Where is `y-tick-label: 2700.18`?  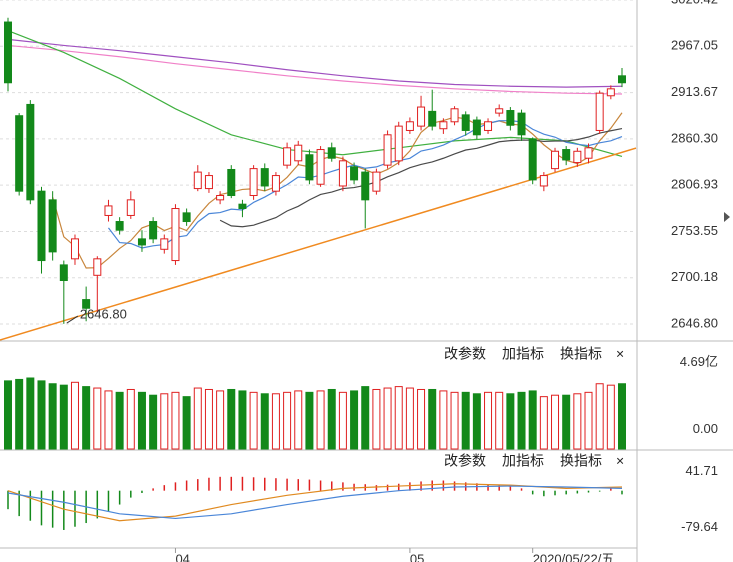 y-tick-label: 2700.18 is located at coordinates (694, 276).